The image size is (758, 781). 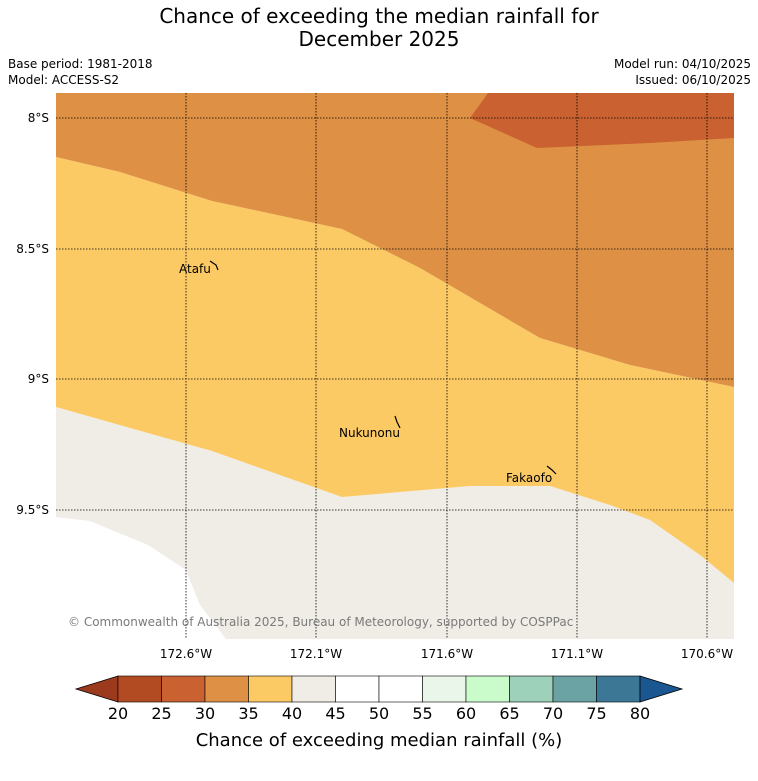 I want to click on atafu-atoll, so click(x=214, y=265).